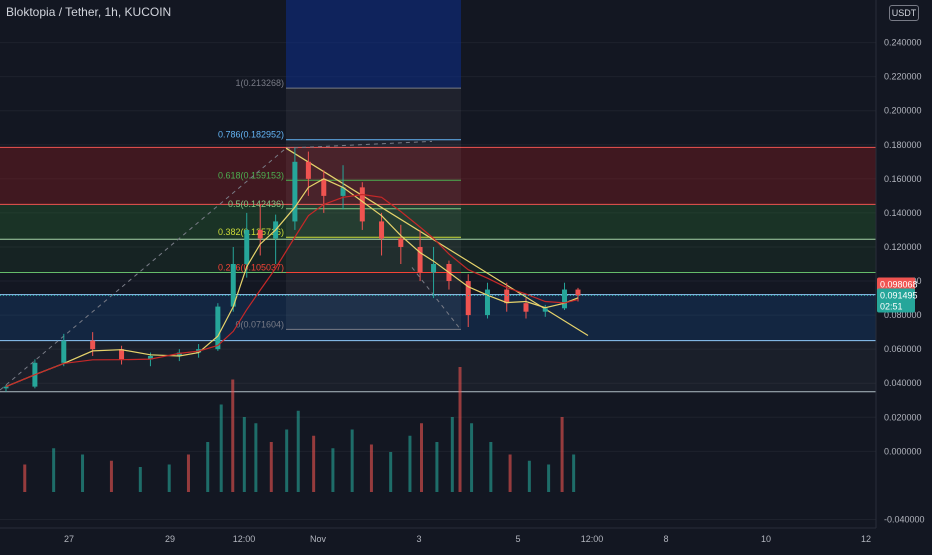  What do you see at coordinates (903, 145) in the screenshot?
I see `y-tick-label: 0.180000` at bounding box center [903, 145].